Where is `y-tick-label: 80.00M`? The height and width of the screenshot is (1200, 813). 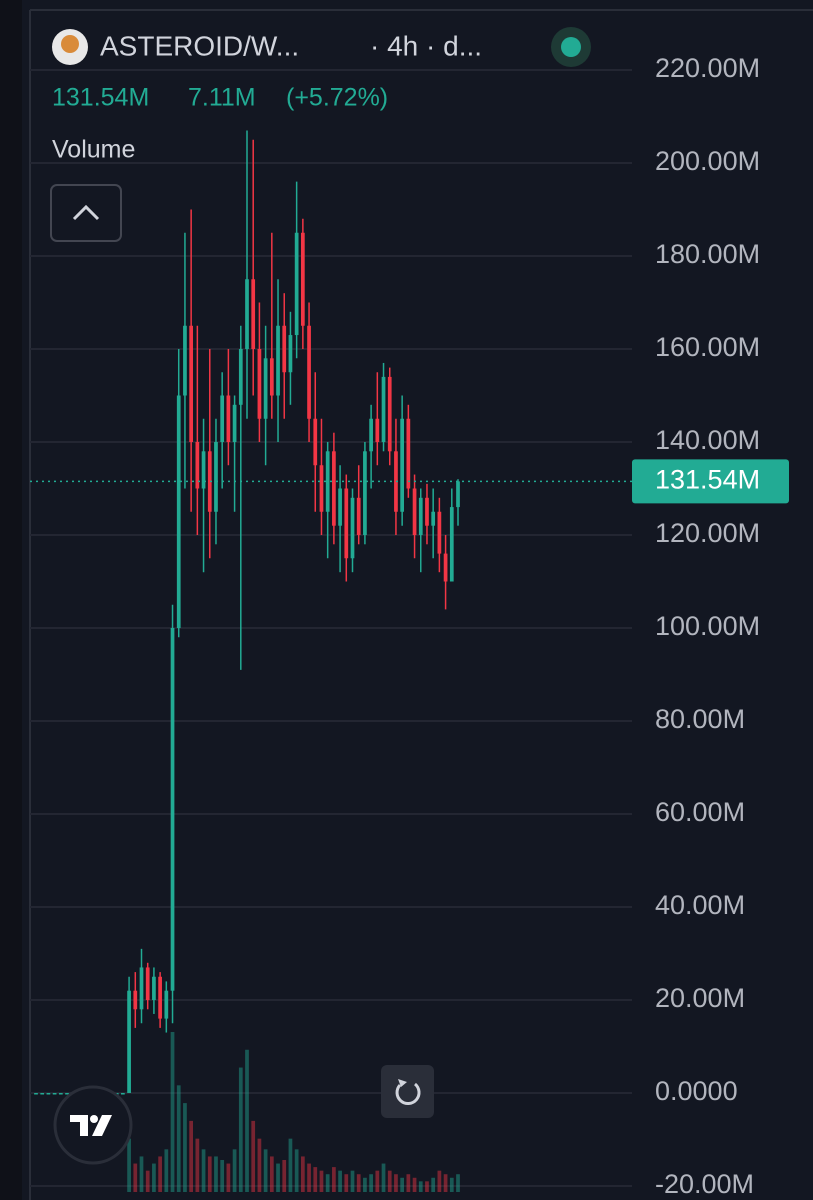
y-tick-label: 80.00M is located at coordinates (700, 719).